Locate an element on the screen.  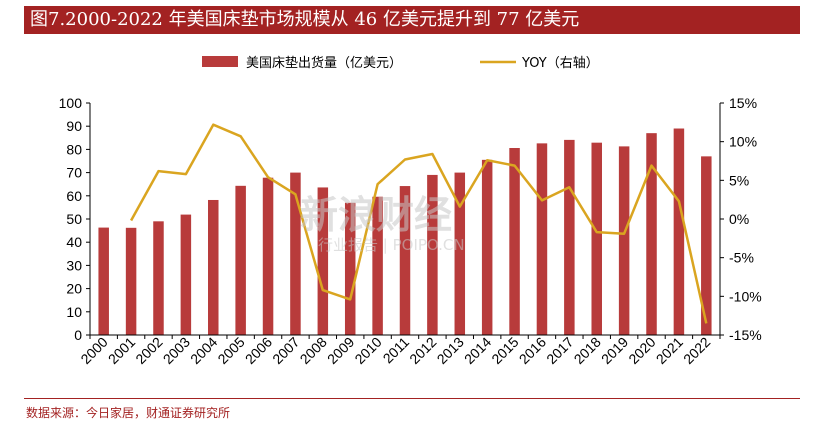
right-tick-label: 15% is located at coordinates (743, 103).